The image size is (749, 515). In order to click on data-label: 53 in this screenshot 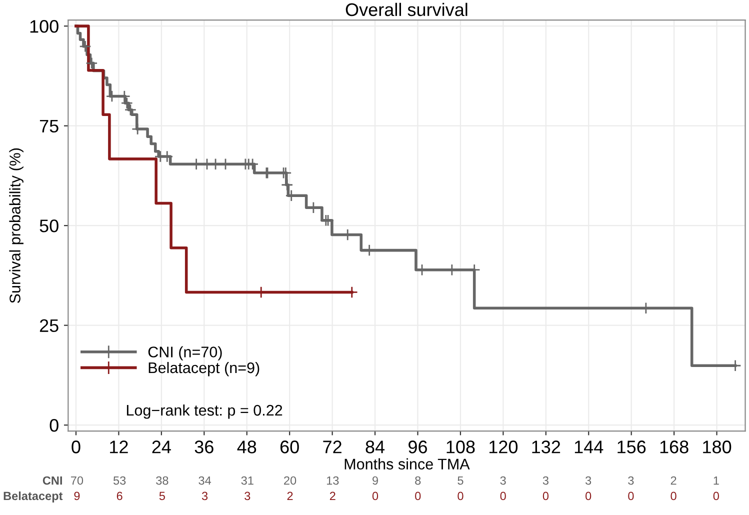, I will do `click(119, 480)`.